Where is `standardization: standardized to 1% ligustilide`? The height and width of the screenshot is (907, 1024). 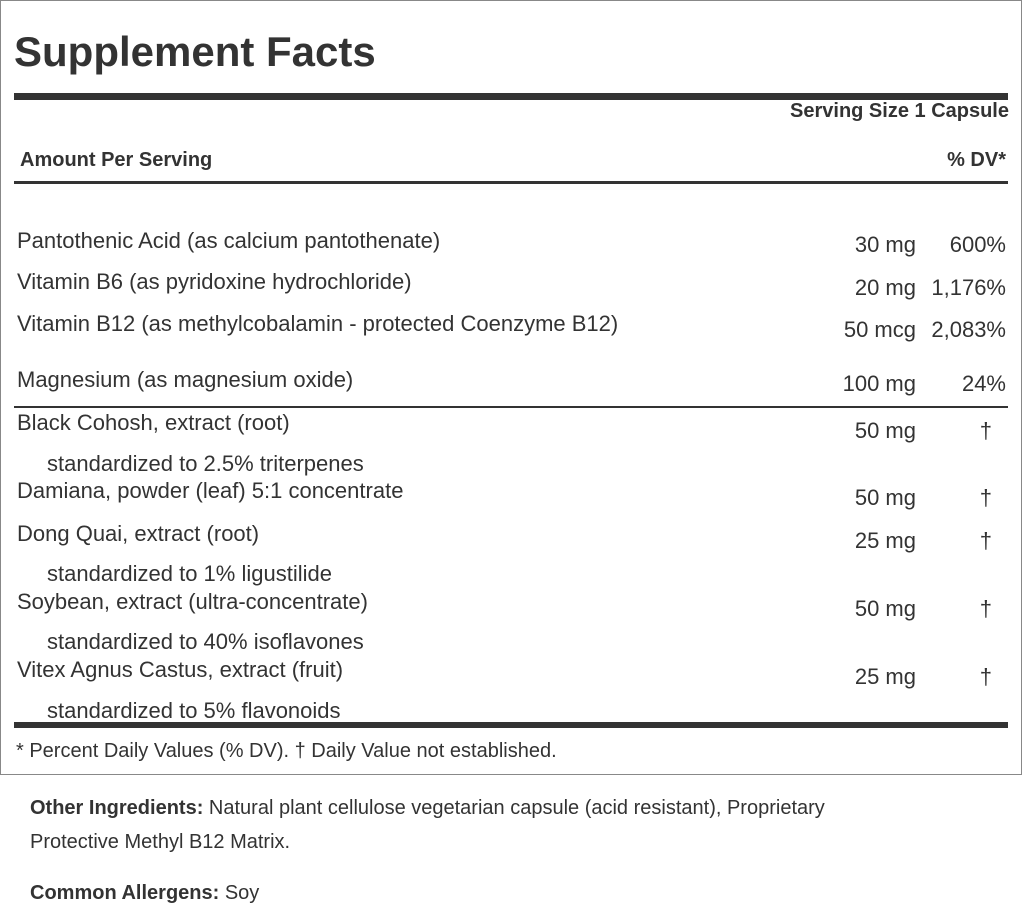 standardization: standardized to 1% ligustilide is located at coordinates (189, 573).